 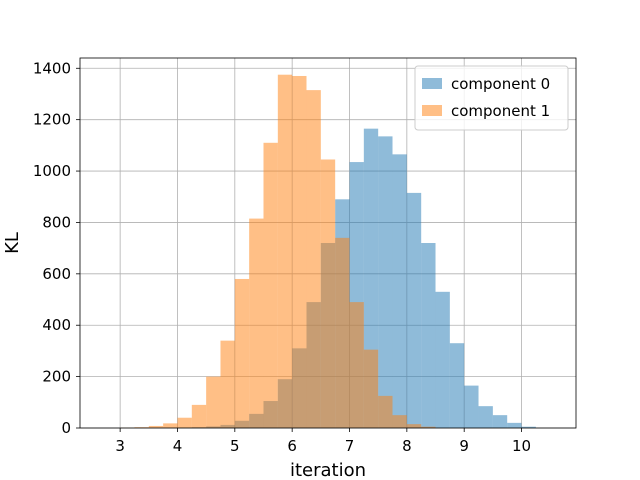 What do you see at coordinates (464, 446) in the screenshot?
I see `x-tick-label: 9` at bounding box center [464, 446].